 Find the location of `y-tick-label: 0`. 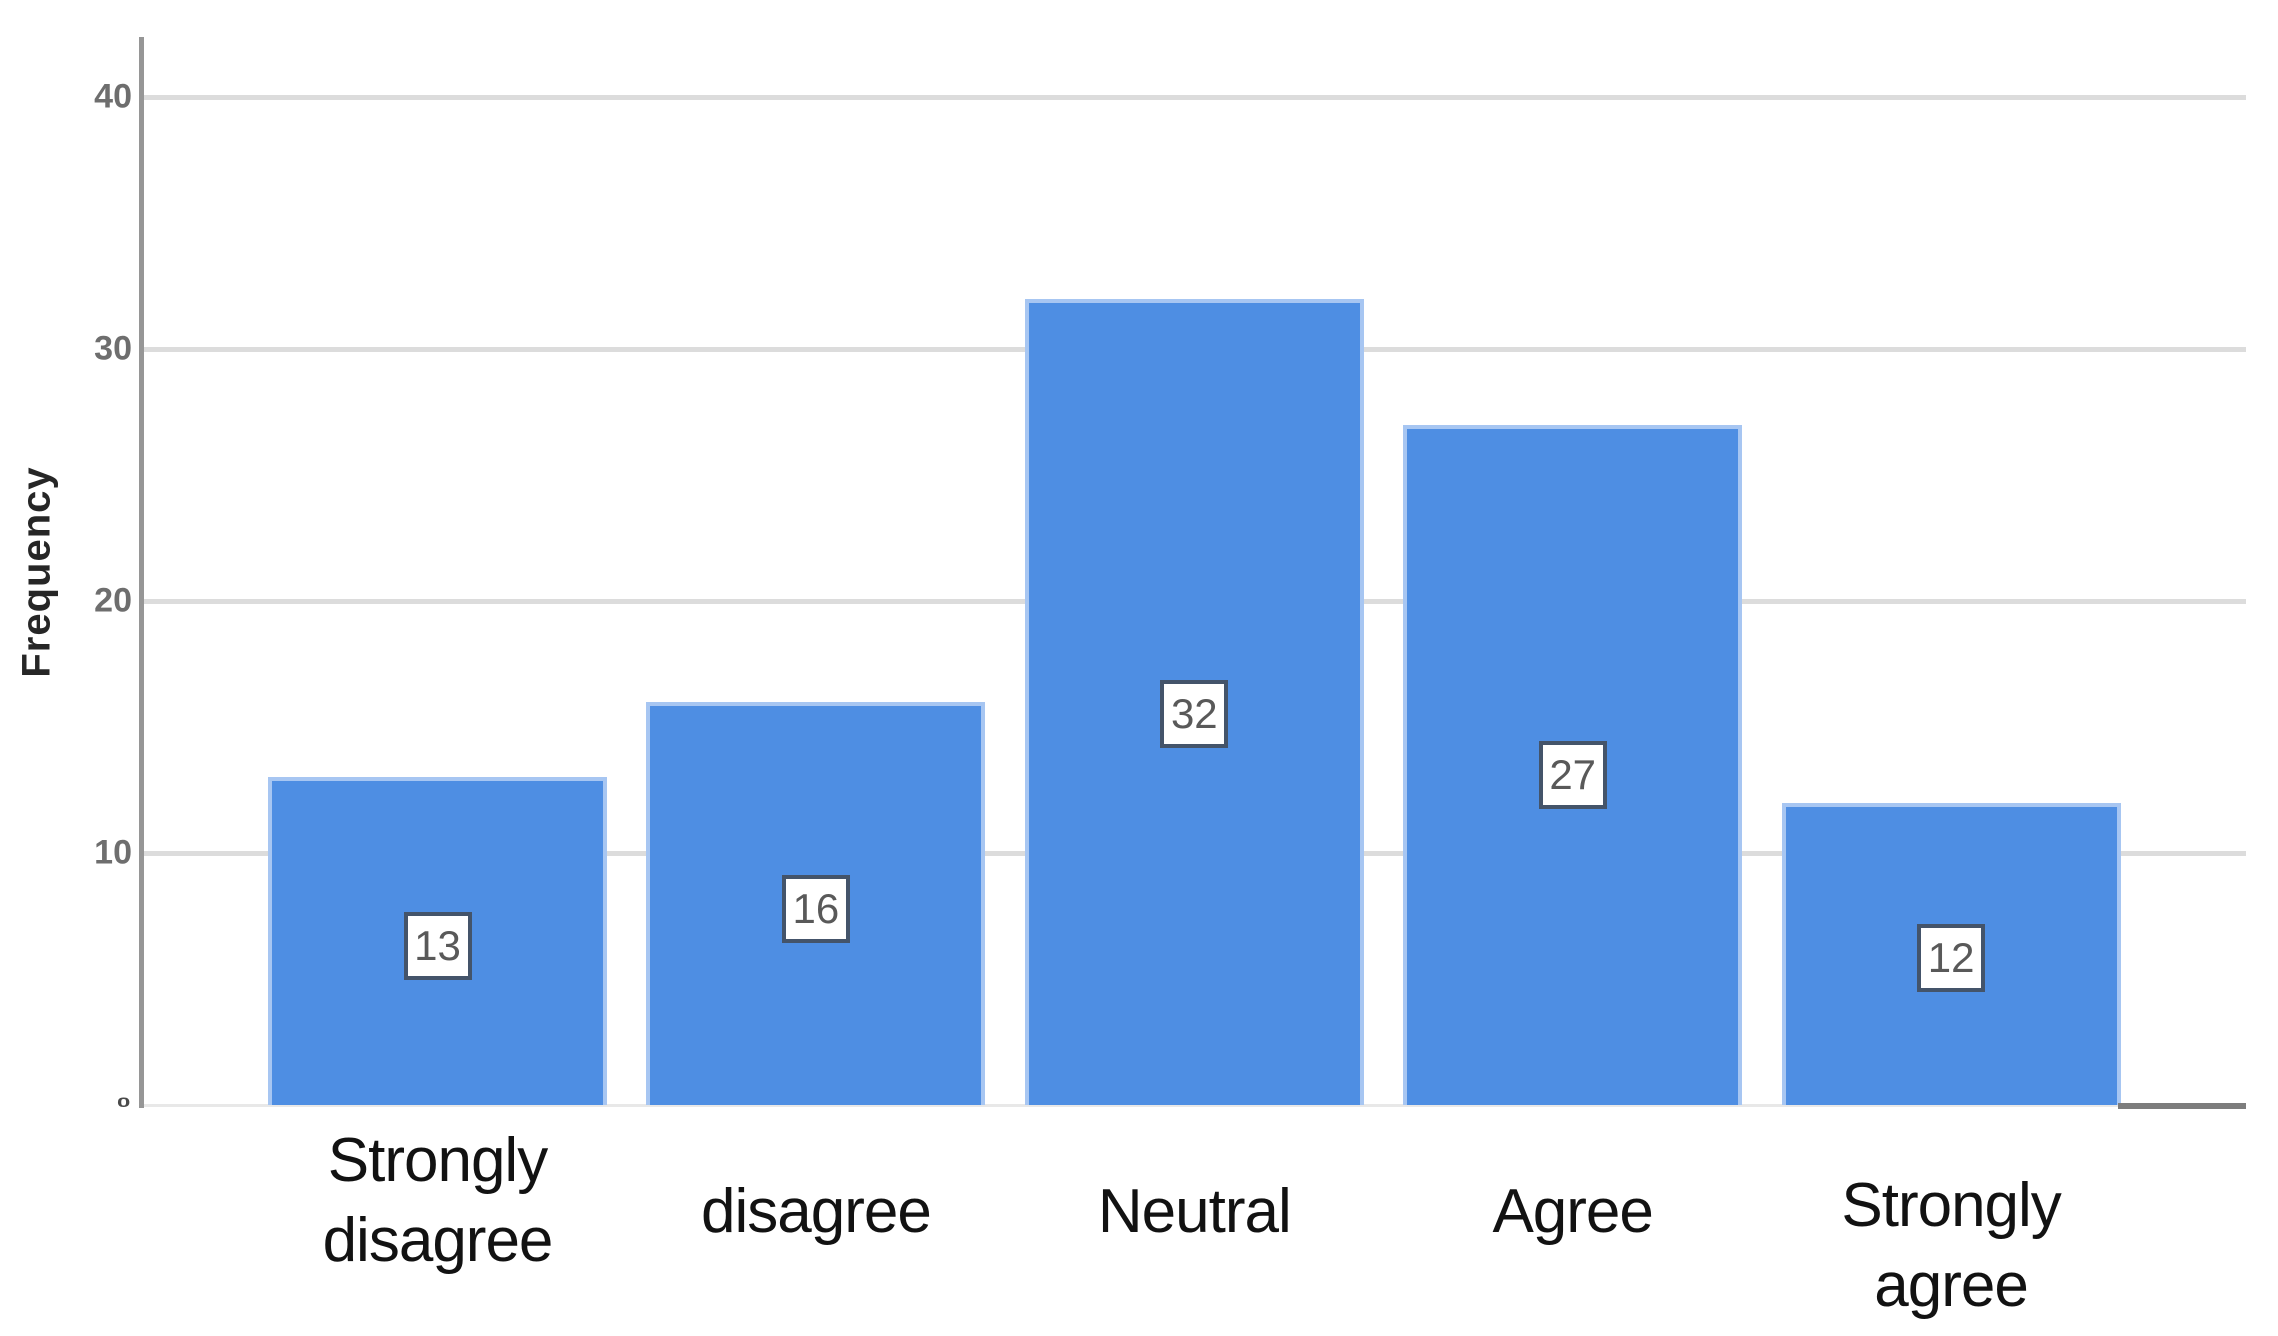

y-tick-label: 0 is located at coordinates (123, 1103).